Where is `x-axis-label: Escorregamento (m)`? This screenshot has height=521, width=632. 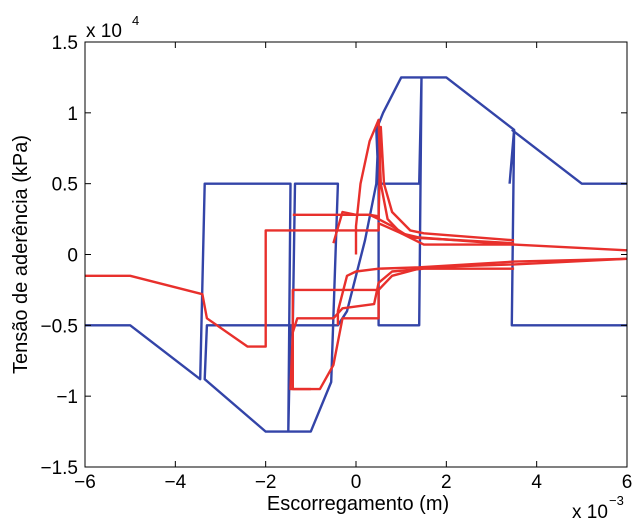 x-axis-label: Escorregamento (m) is located at coordinates (358, 504).